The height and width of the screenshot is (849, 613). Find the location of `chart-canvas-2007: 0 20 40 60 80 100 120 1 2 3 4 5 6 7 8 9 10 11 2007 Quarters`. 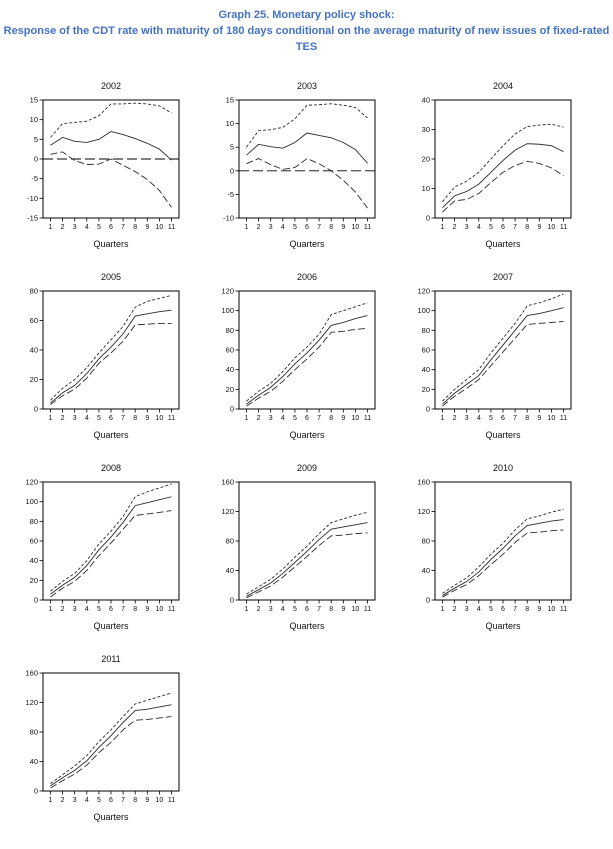

chart-canvas-2007: 0 20 40 60 80 100 120 1 2 3 4 5 6 7 8 9 10 11 2007 Quarters is located at coordinates (494, 356).